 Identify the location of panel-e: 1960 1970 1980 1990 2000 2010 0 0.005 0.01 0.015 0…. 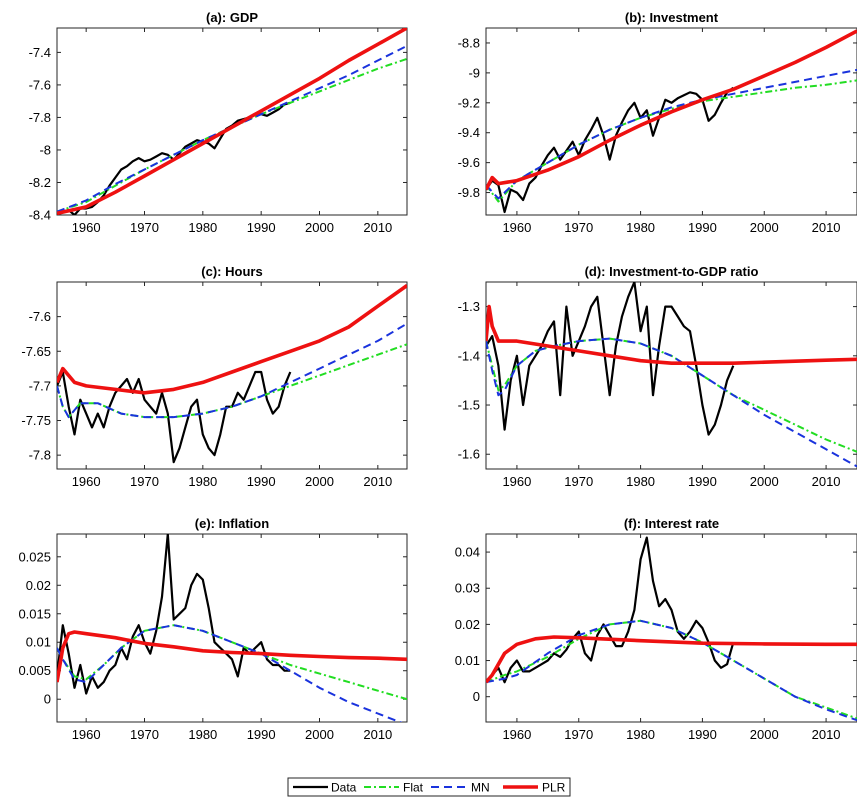
(213, 629).